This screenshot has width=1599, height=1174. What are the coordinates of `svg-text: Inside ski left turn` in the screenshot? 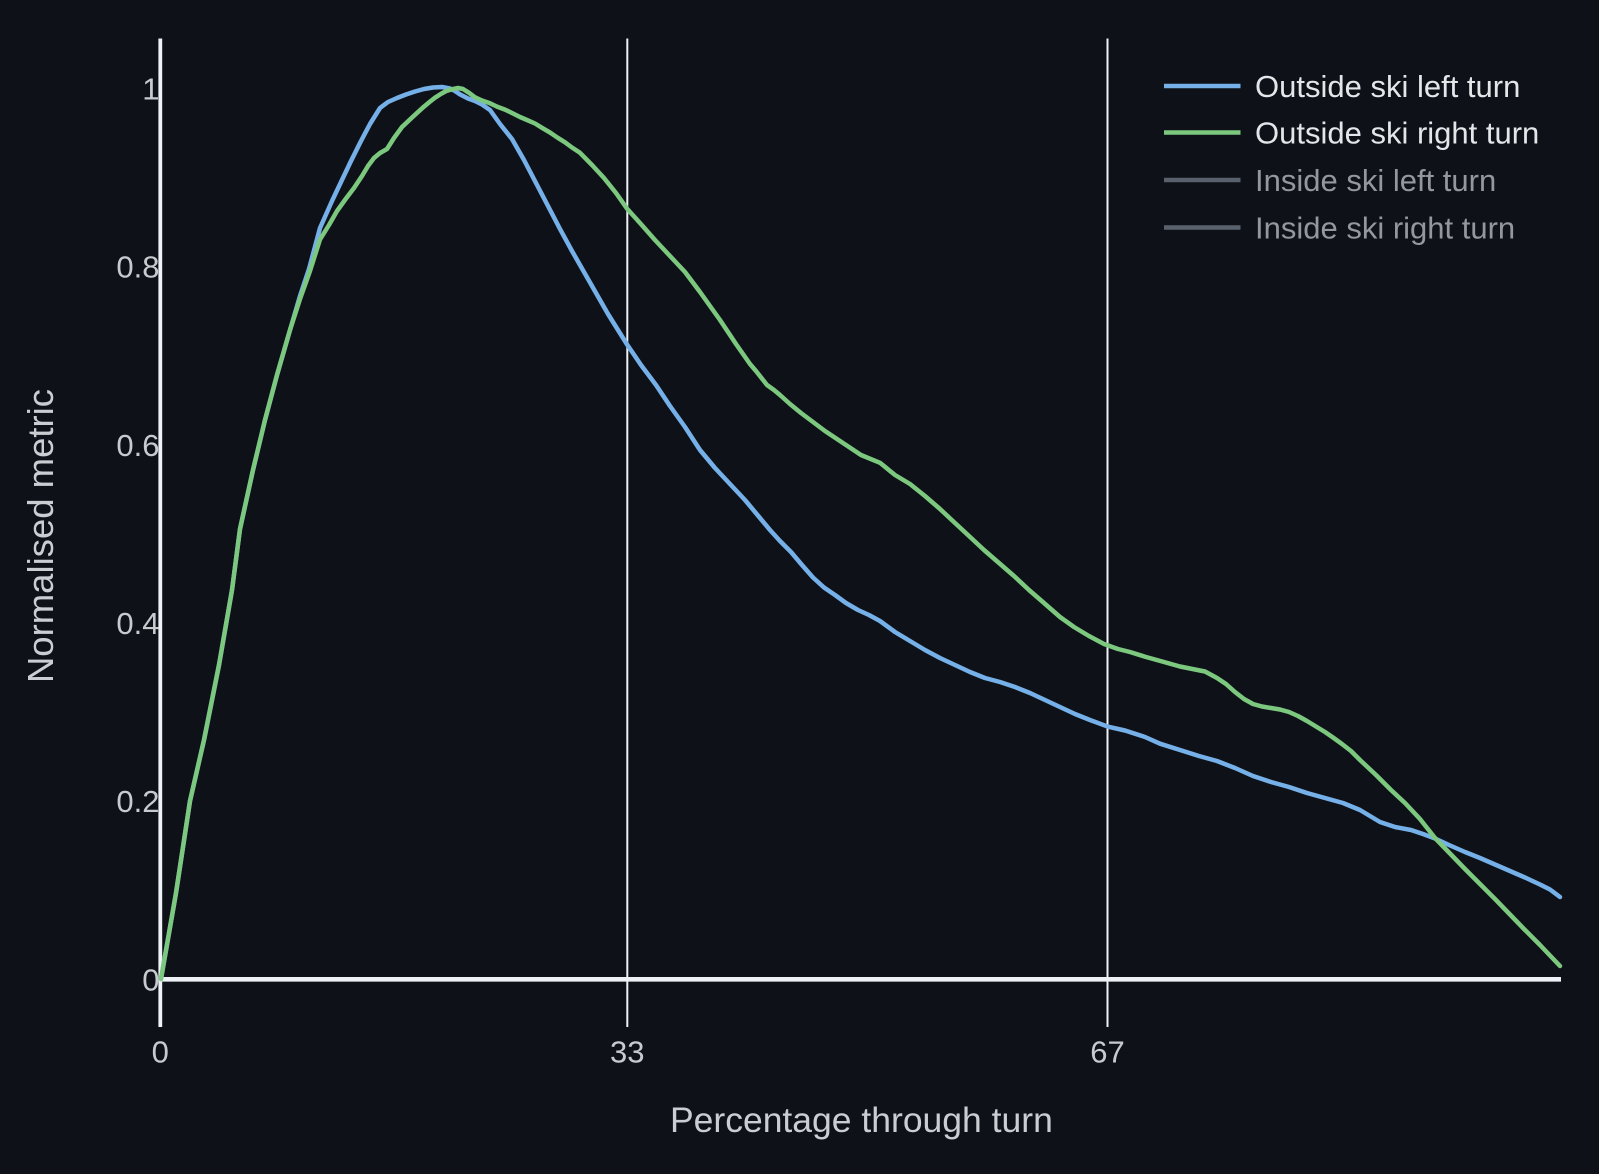 It's located at (1375, 180).